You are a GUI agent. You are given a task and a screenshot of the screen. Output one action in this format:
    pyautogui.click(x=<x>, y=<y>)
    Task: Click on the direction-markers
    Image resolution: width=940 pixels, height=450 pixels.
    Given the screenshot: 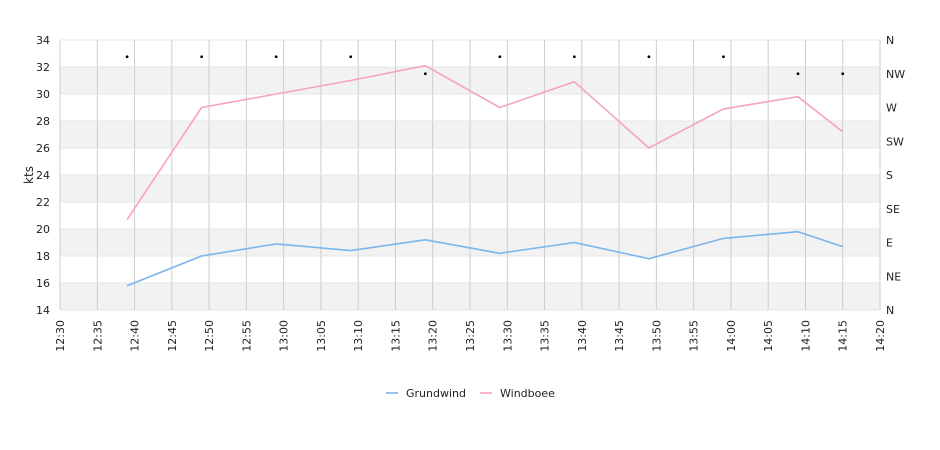 What is the action you would take?
    pyautogui.click(x=485, y=65)
    